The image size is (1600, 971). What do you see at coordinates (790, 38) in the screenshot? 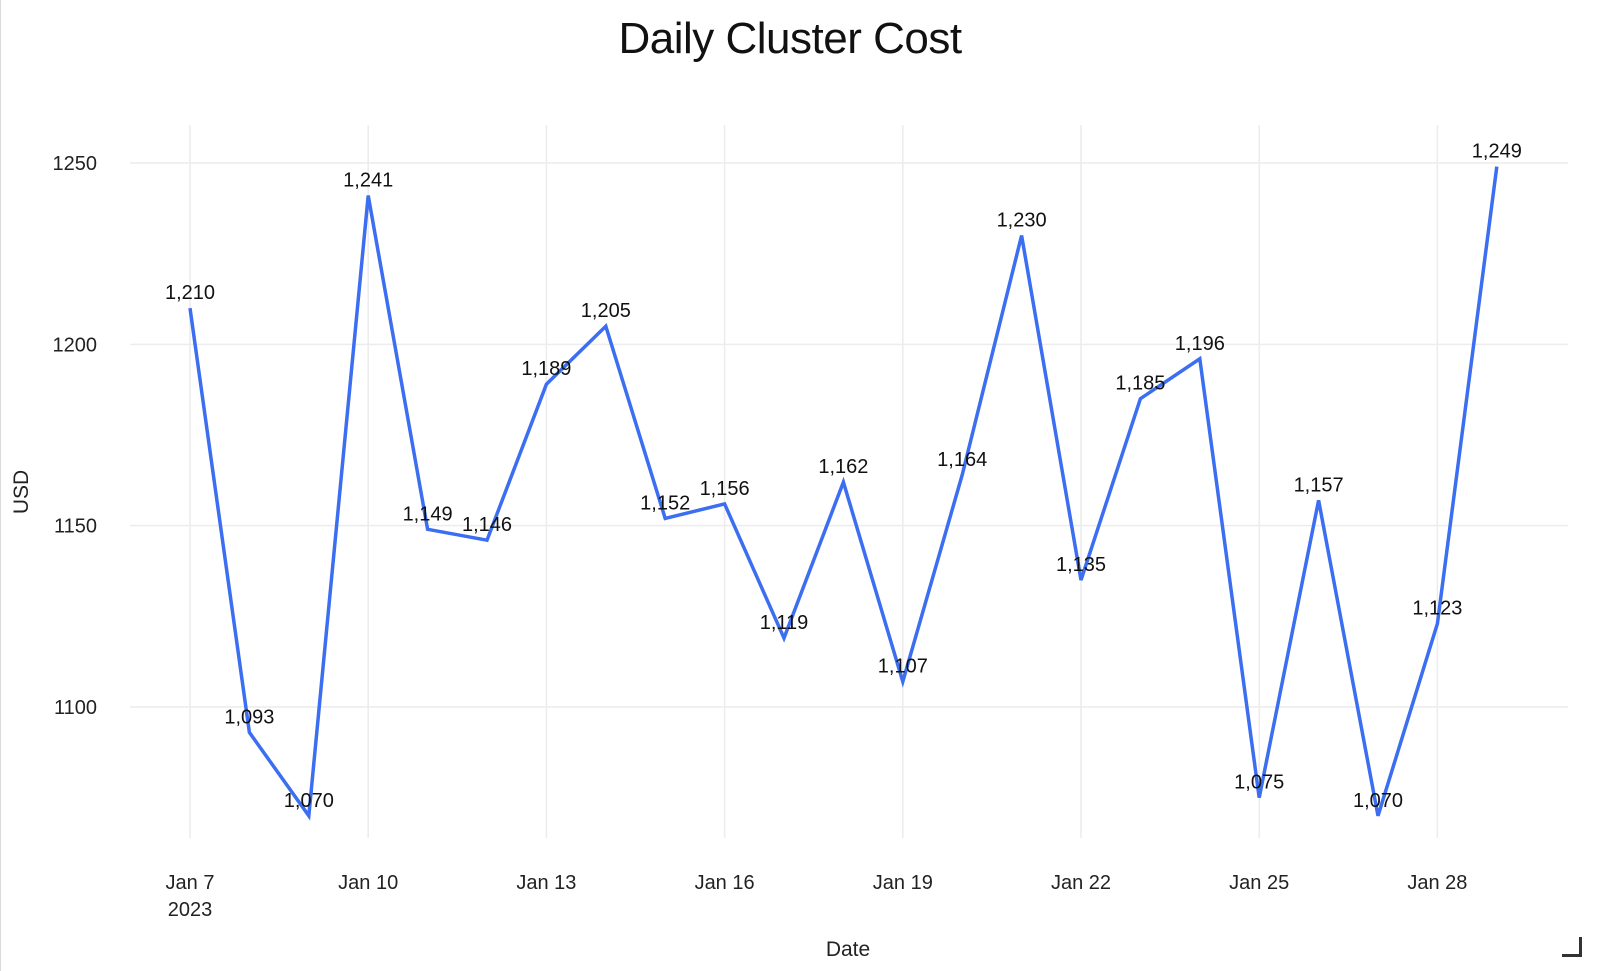
I see `chart-title: Daily Cluster Cost` at bounding box center [790, 38].